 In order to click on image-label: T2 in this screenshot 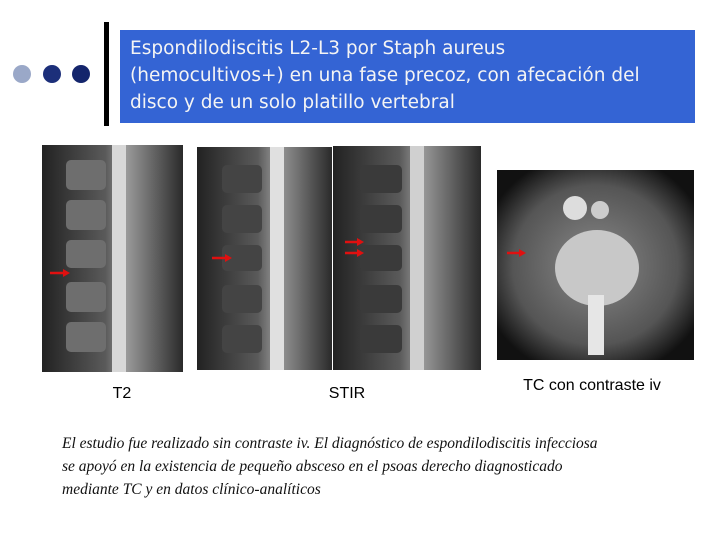, I will do `click(122, 393)`.